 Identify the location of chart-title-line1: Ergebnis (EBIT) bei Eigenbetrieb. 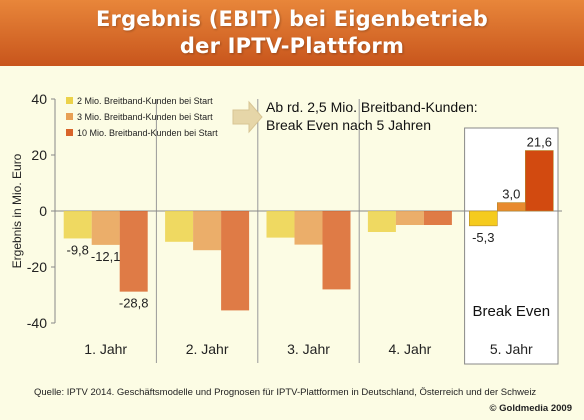
(292, 19).